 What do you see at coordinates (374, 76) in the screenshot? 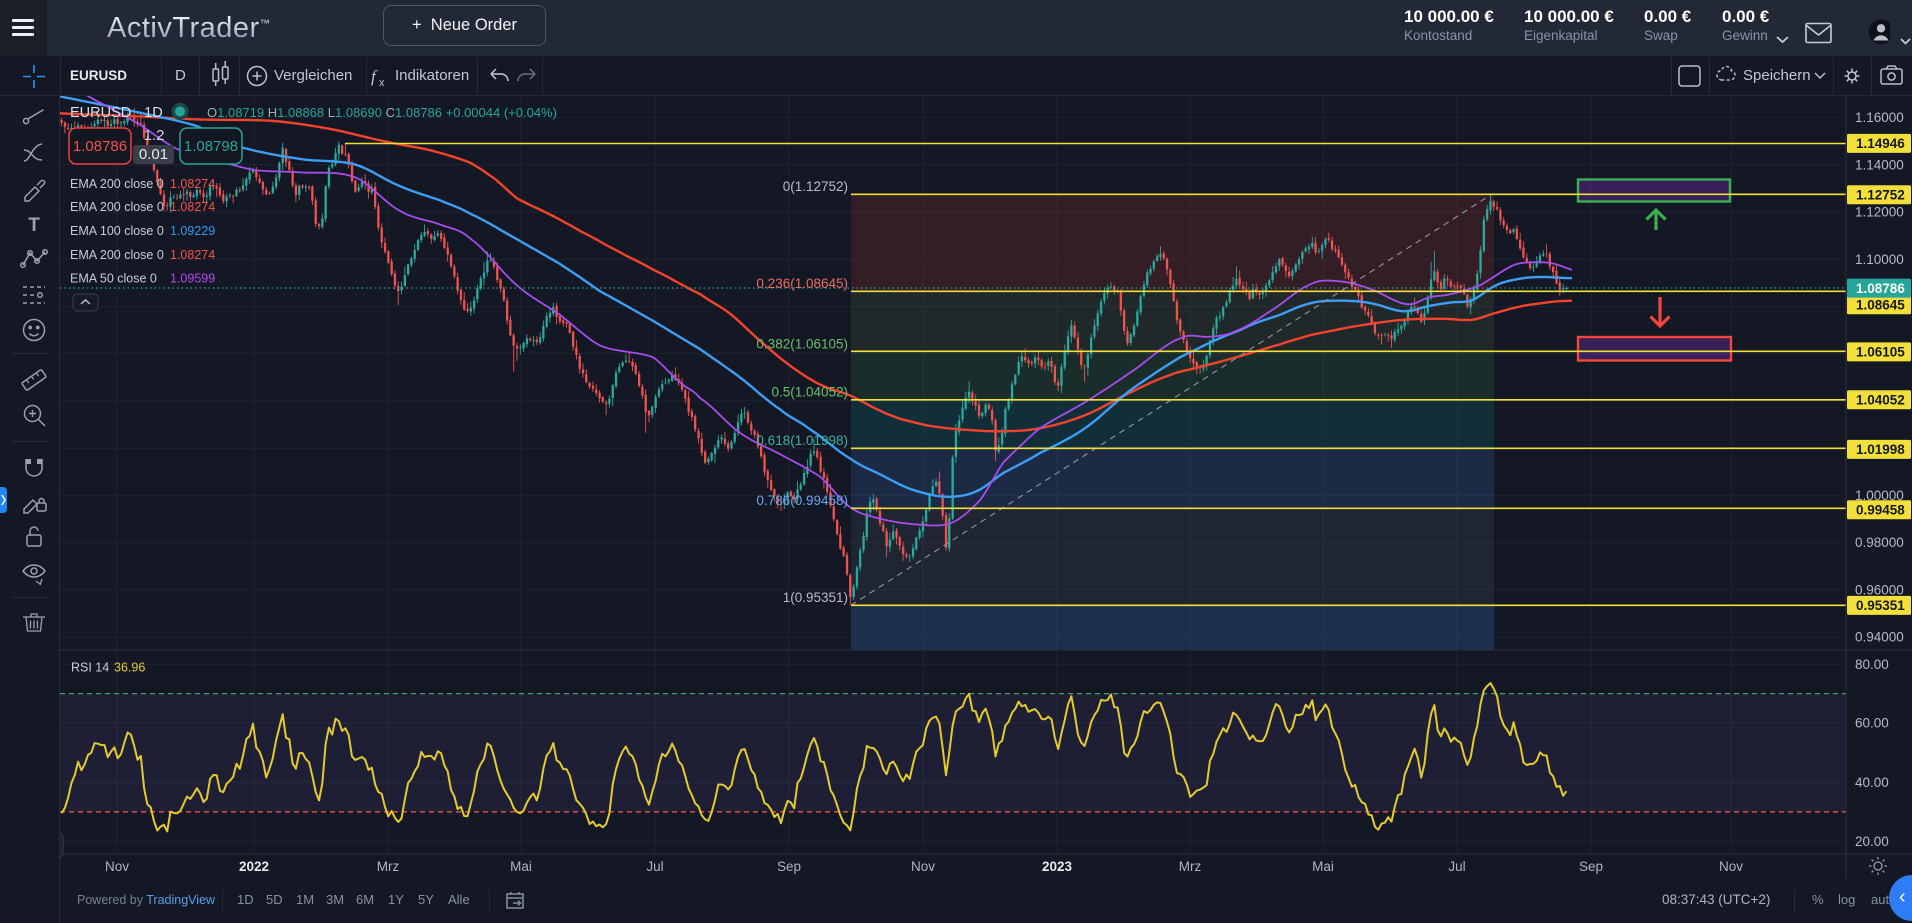
I see `svg-text: f` at bounding box center [374, 76].